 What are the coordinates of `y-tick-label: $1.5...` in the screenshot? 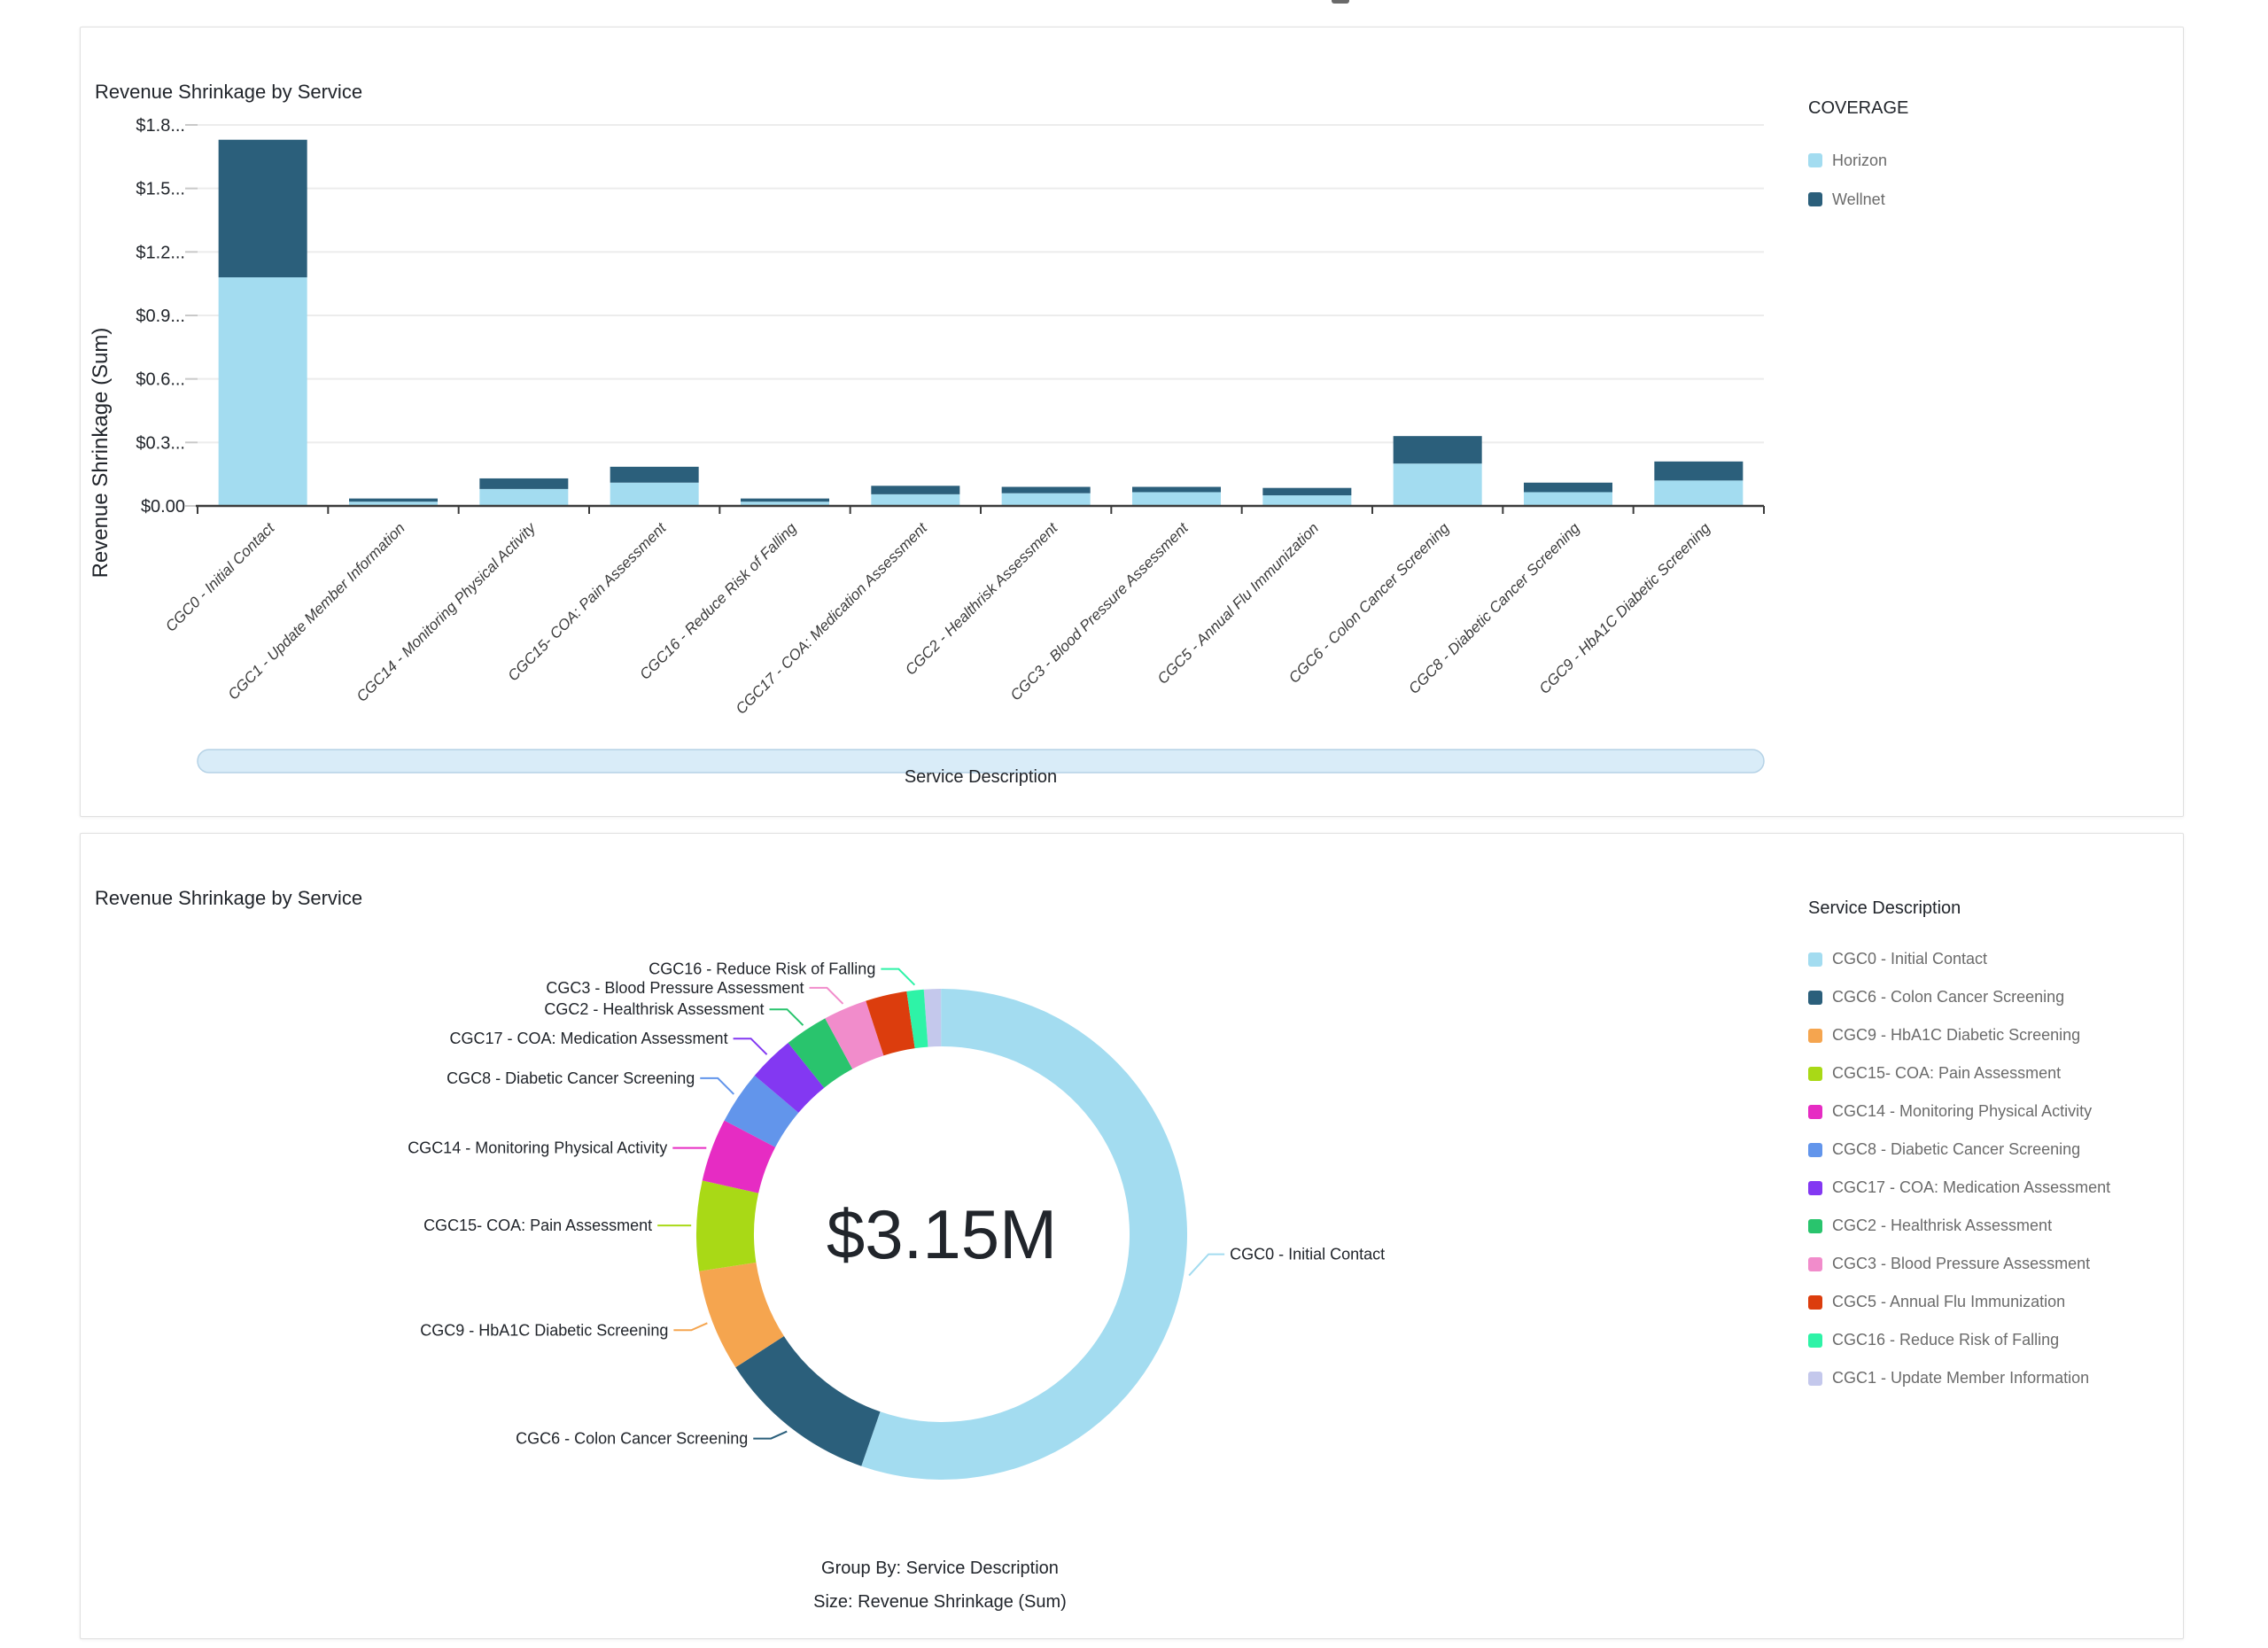 It's located at (160, 189).